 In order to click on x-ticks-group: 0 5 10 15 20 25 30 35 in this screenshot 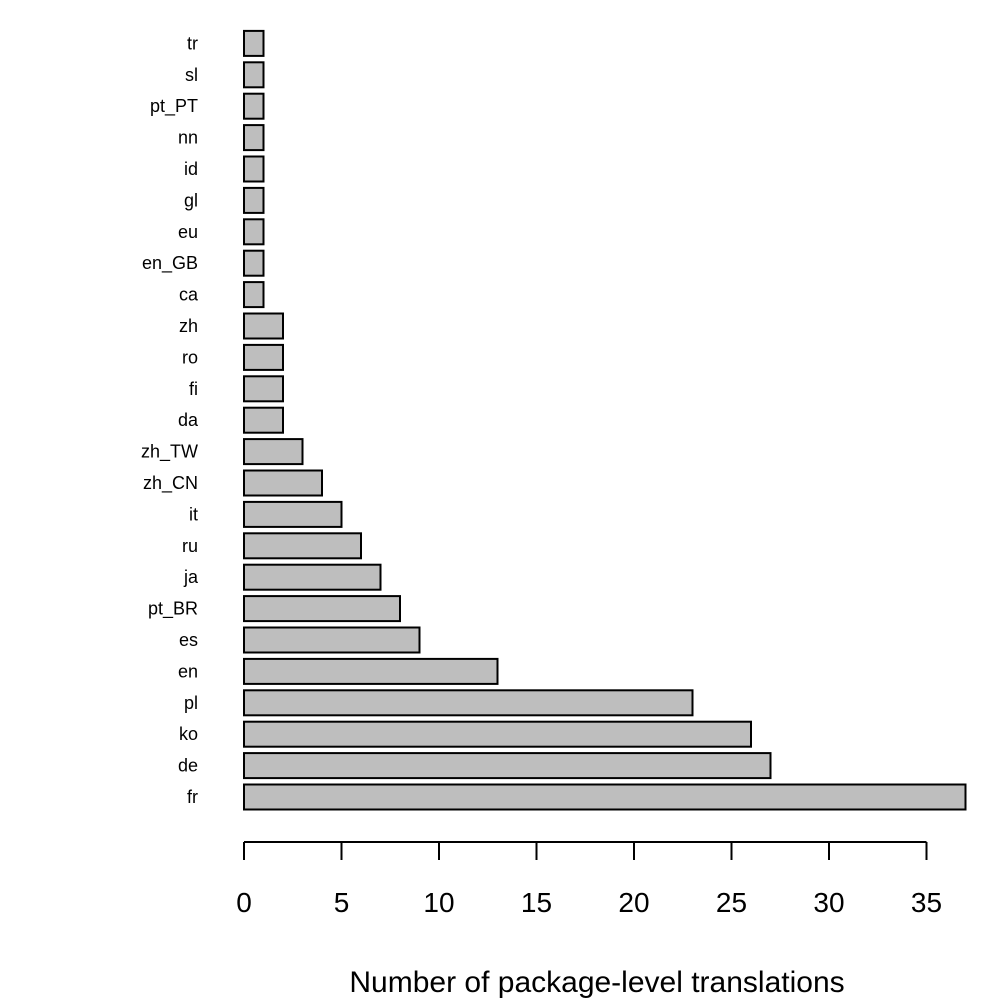, I will do `click(589, 880)`.